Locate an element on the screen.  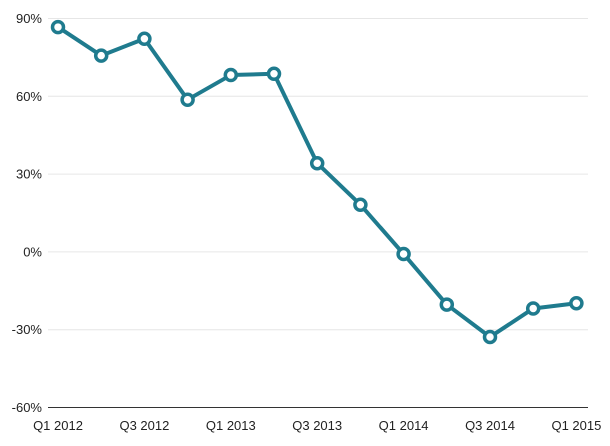
y-axis-tick-labels: -60% -30% 0% 30% 60% 90% is located at coordinates (27, 213).